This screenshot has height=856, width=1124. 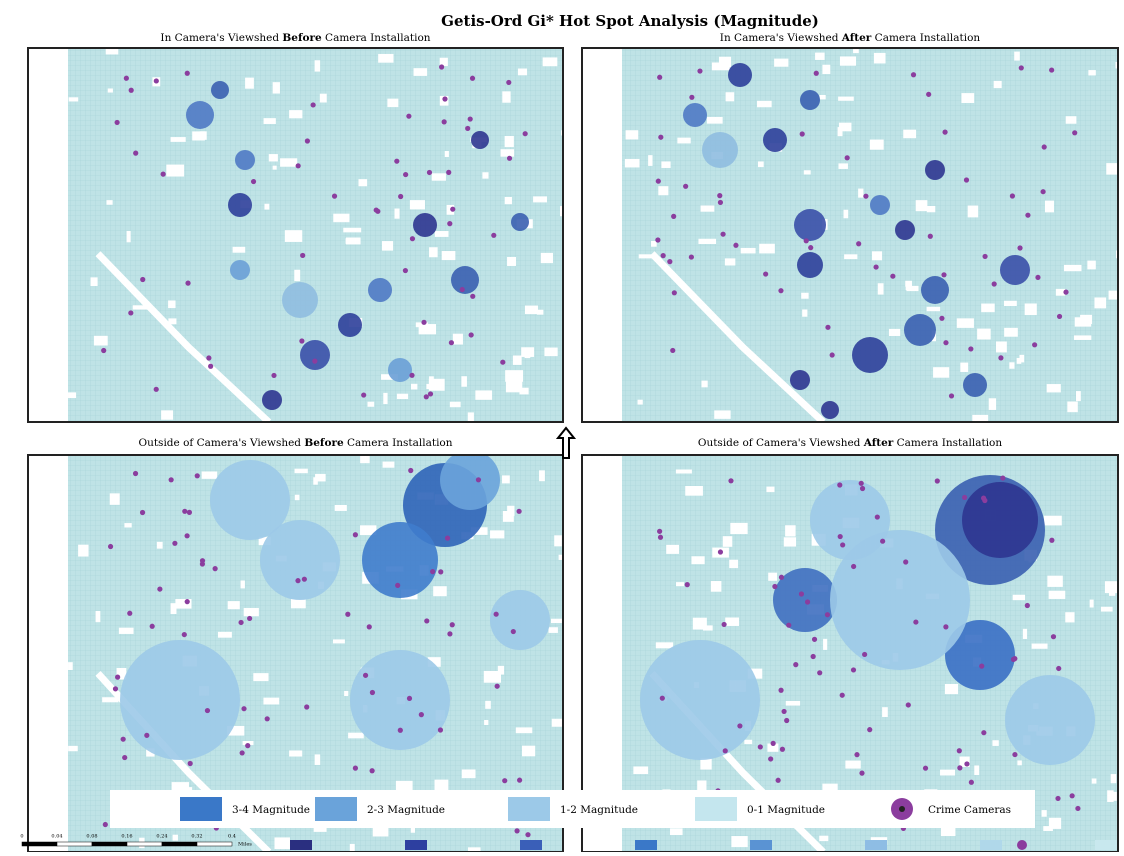 What do you see at coordinates (245, 845) in the screenshot?
I see `scale-unit: Miles` at bounding box center [245, 845].